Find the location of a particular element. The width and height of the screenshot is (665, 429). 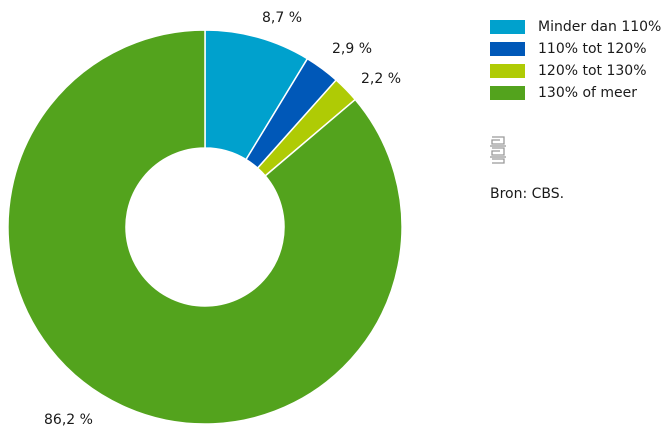

legend-item-120-tot-130: 120% tot 130% is located at coordinates (575, 71).